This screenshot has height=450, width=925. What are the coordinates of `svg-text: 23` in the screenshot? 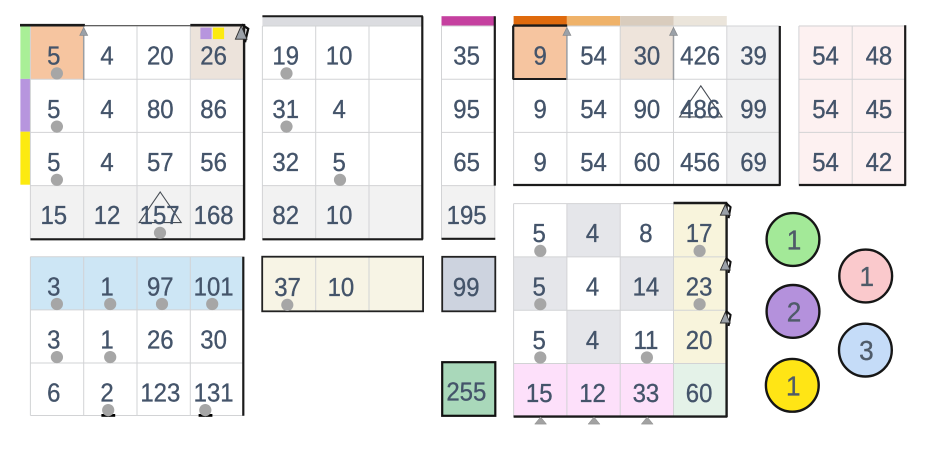 It's located at (699, 287).